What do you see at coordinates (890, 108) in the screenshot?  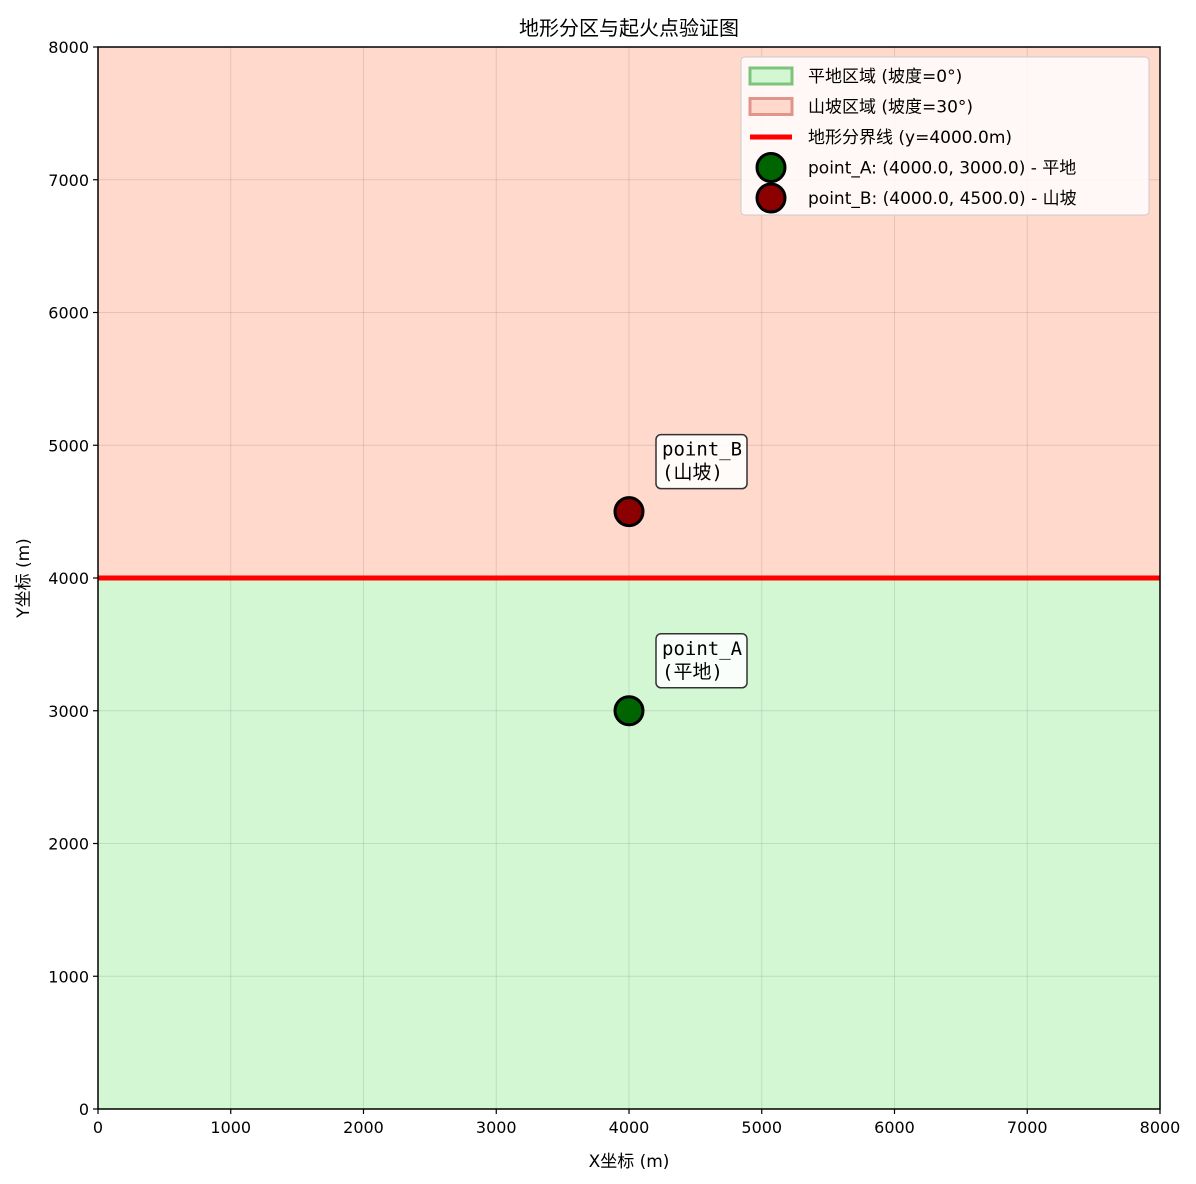 I see `legend-label-slope: 山坡区域 (坡度=30°)` at bounding box center [890, 108].